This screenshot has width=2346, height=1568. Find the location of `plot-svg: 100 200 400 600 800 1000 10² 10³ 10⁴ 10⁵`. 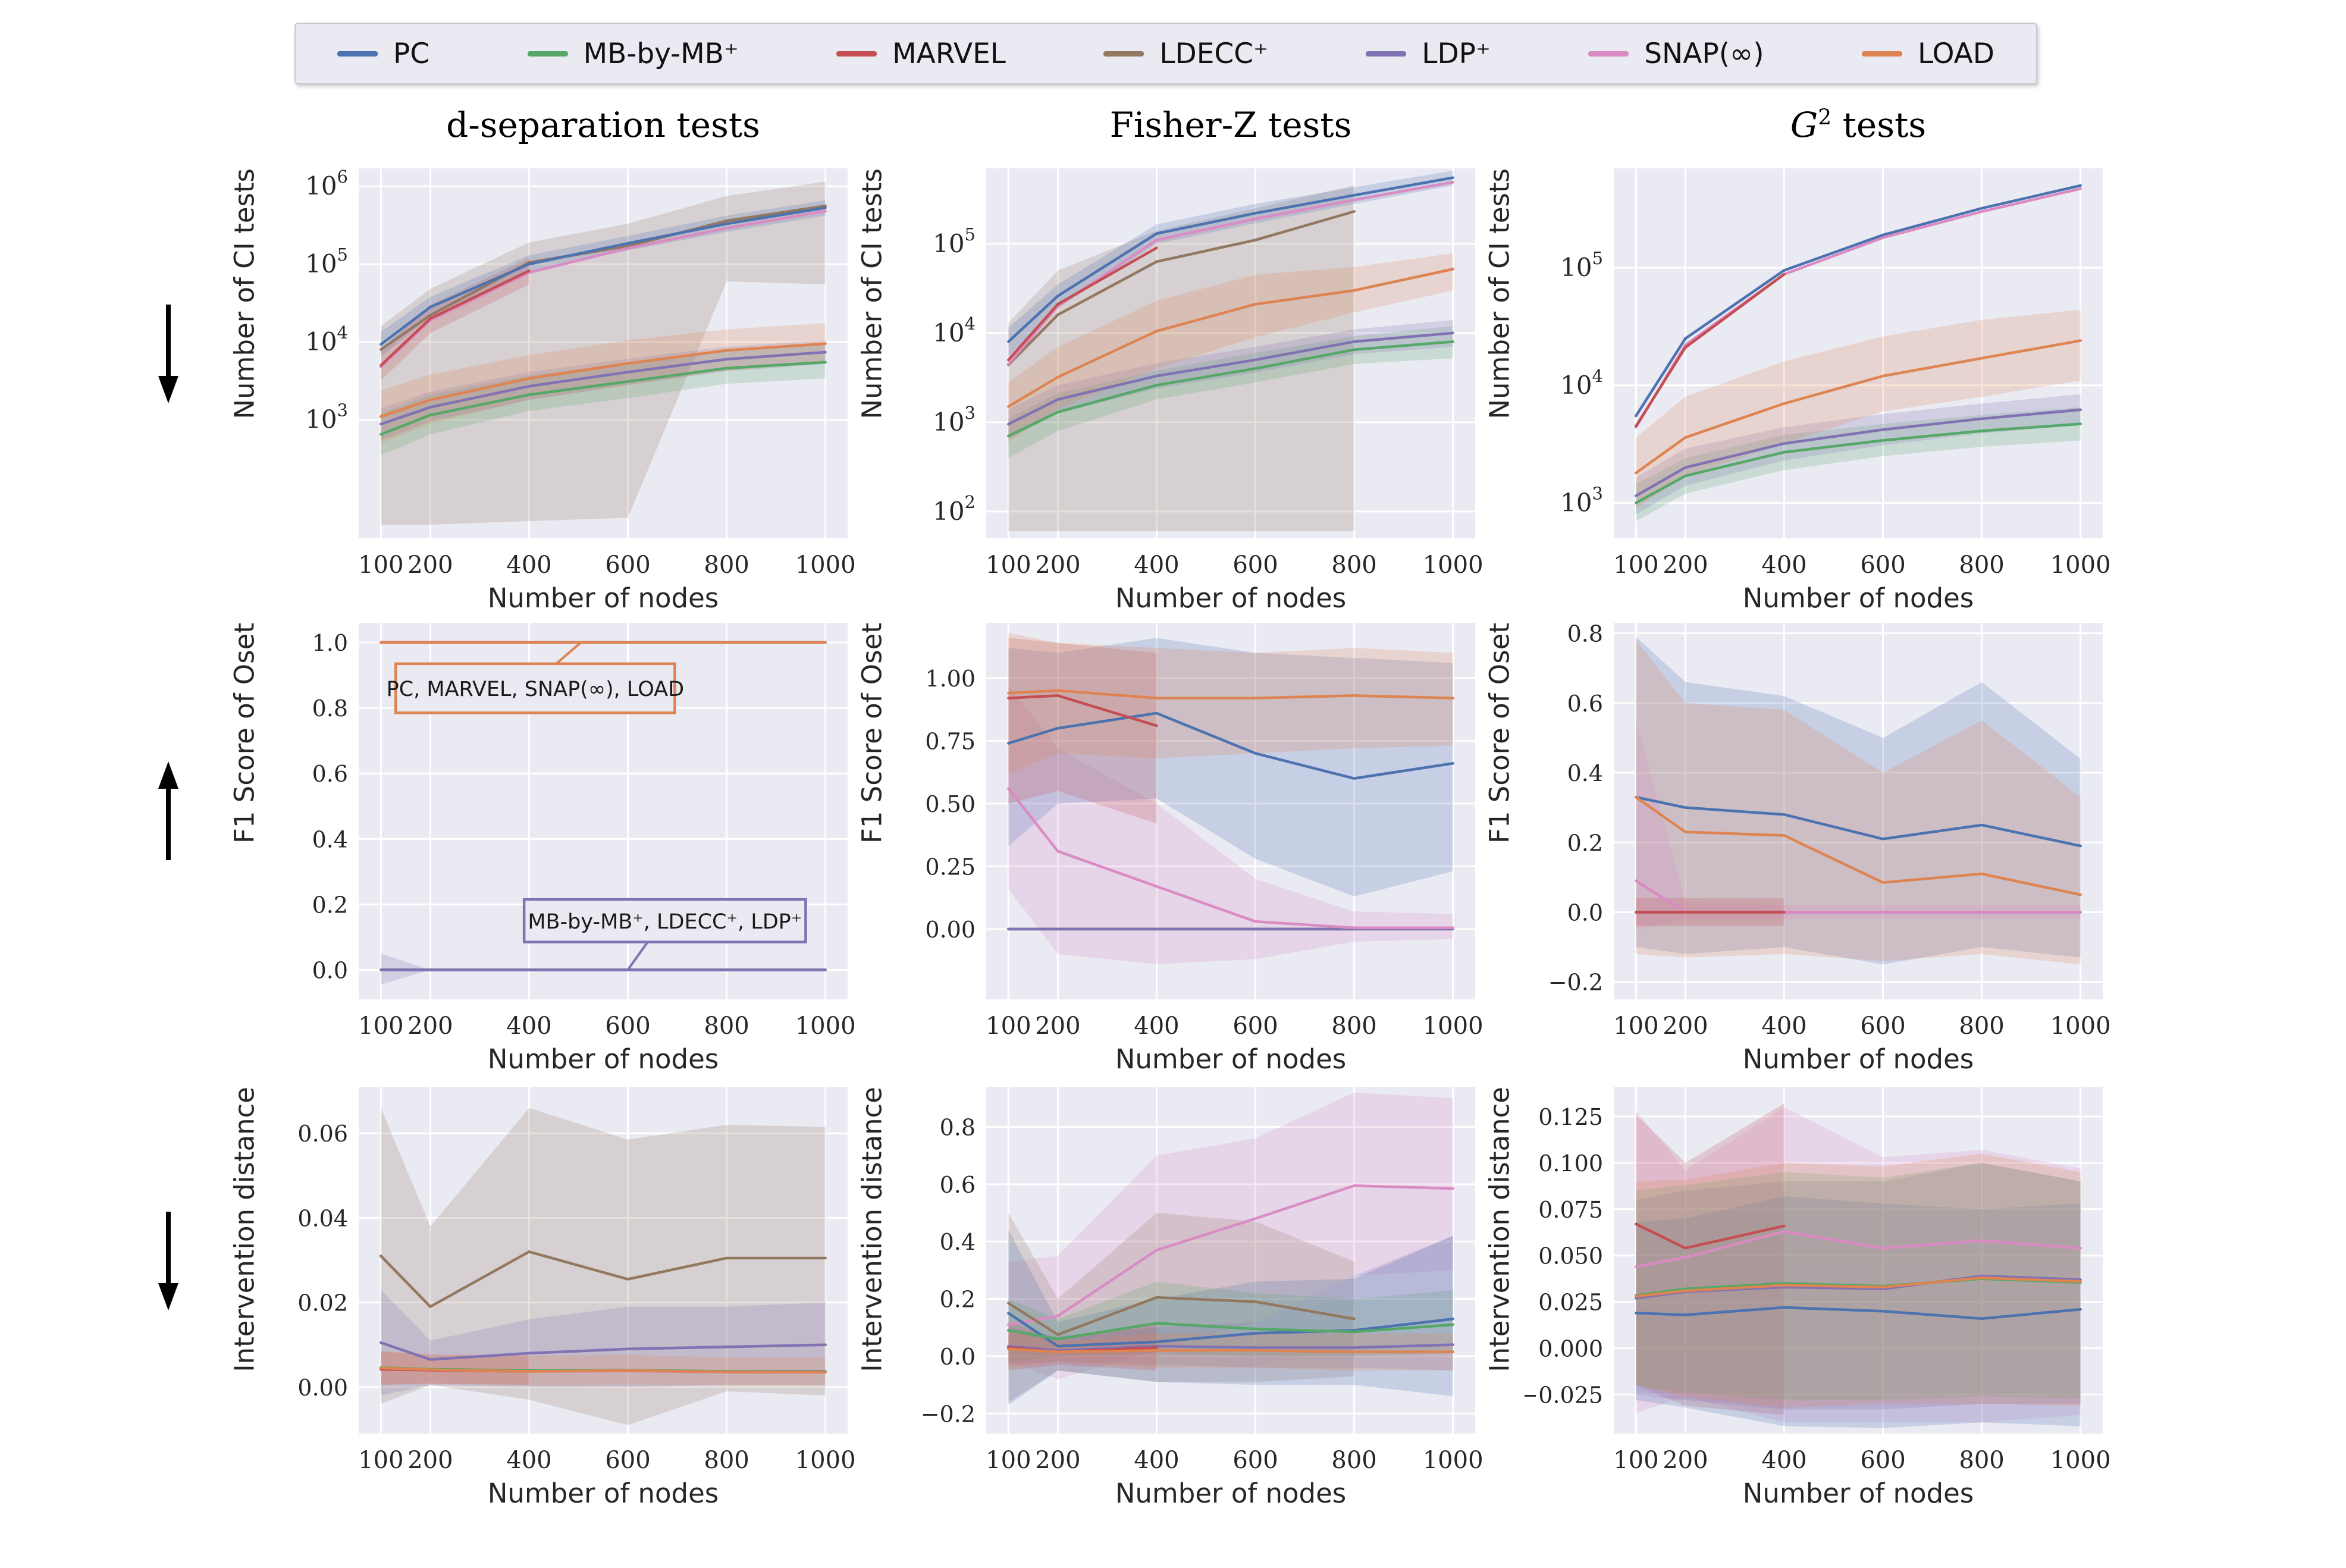

plot-svg: 100 200 400 600 800 1000 10² 10³ 10⁴ 10⁵ is located at coordinates (1208, 373).